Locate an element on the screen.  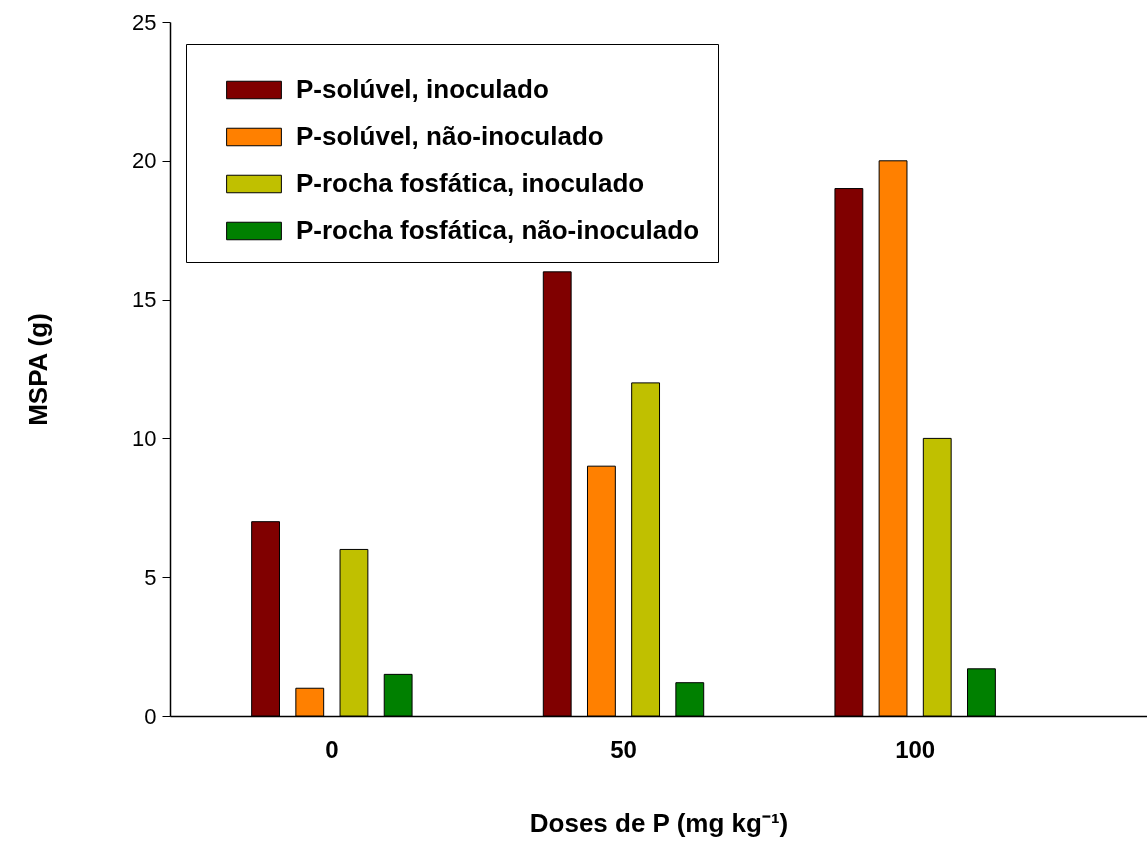
legend-label: P-solúvel, inoculado is located at coordinates (422, 89).